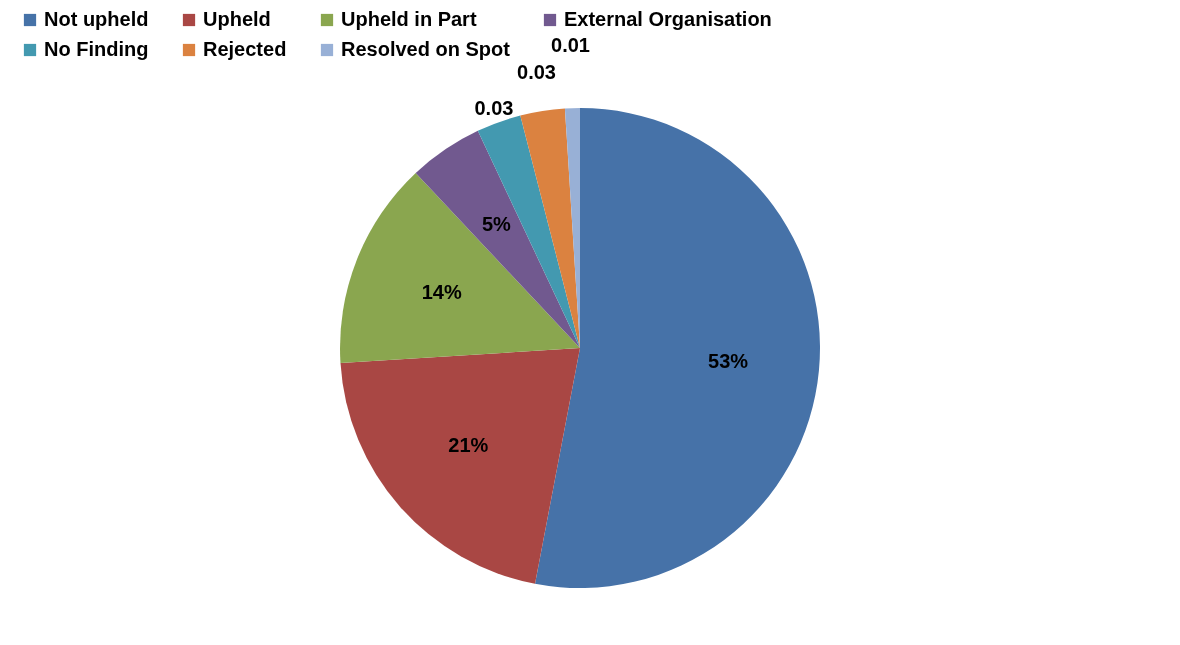  I want to click on data-label: 14%, so click(441, 292).